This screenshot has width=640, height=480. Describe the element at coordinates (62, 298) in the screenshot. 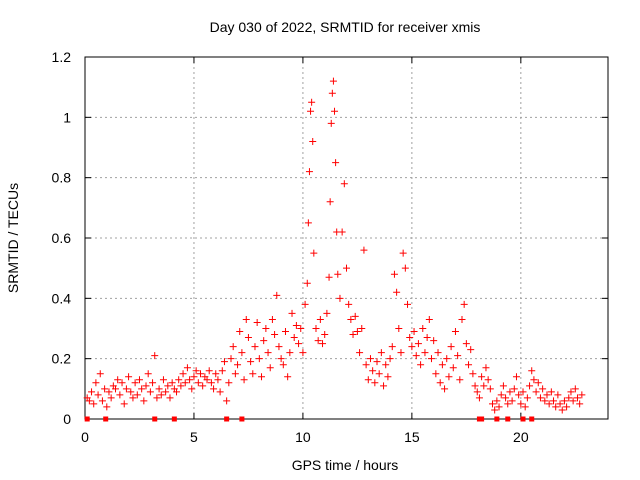

I see `y-tick-label: 0.4` at that location.